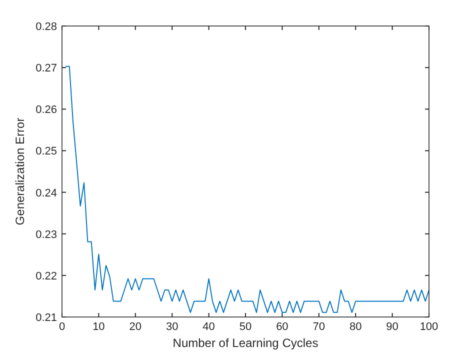 The width and height of the screenshot is (474, 355). What do you see at coordinates (46, 27) in the screenshot?
I see `y-tick-label: 0.28` at bounding box center [46, 27].